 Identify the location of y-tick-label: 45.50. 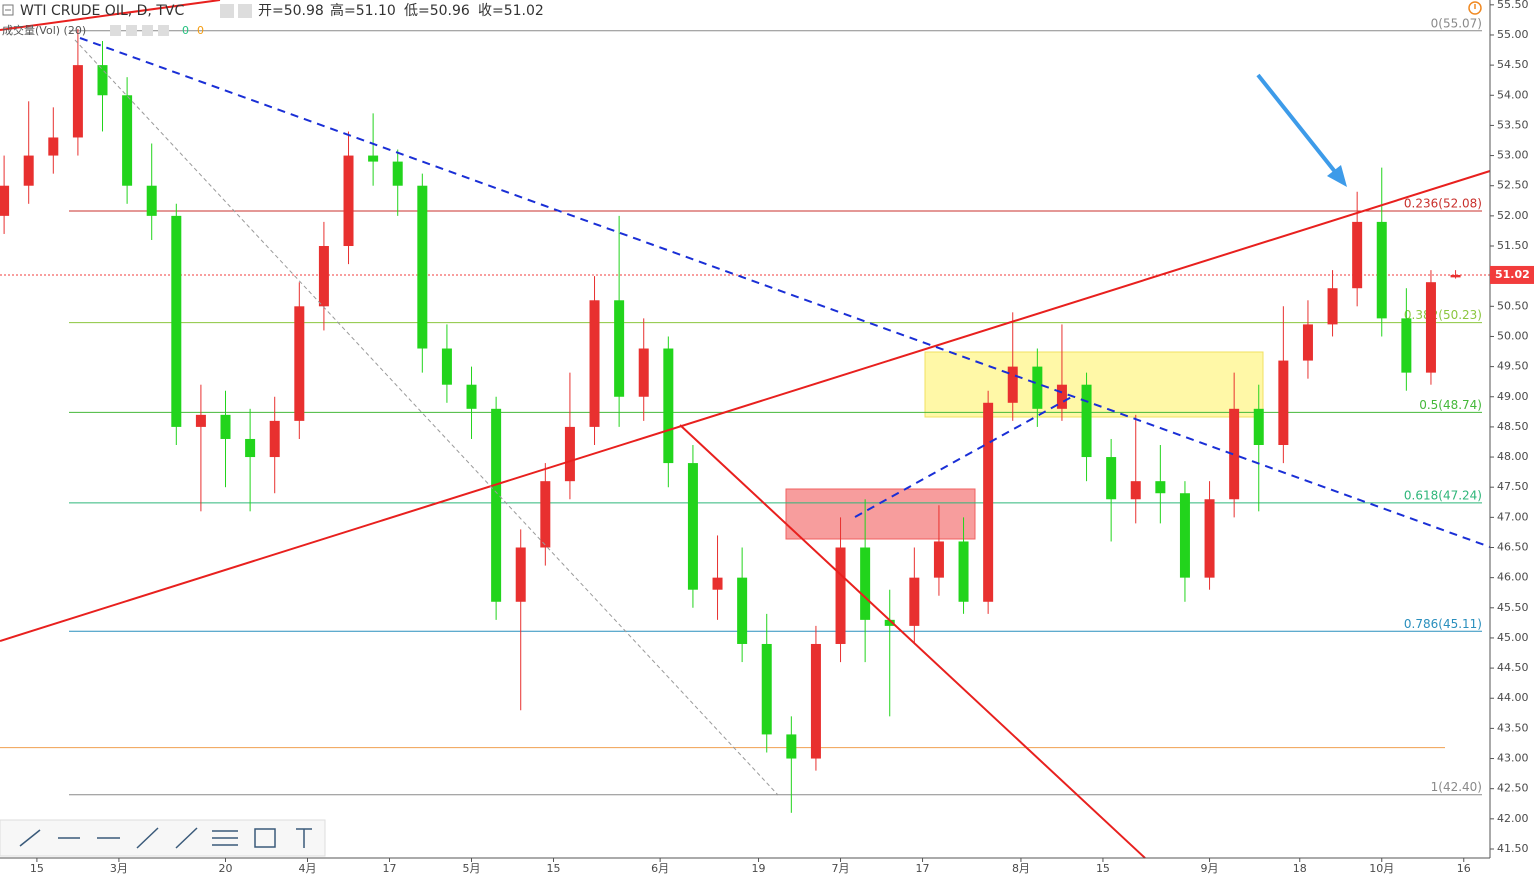
(1513, 607).